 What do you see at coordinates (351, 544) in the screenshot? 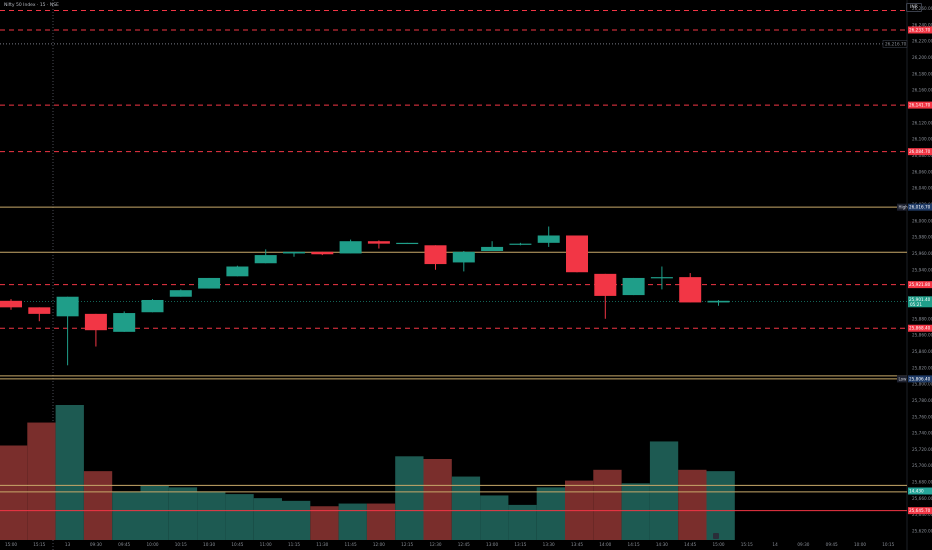
I see `x-tick-label: 11:45` at bounding box center [351, 544].